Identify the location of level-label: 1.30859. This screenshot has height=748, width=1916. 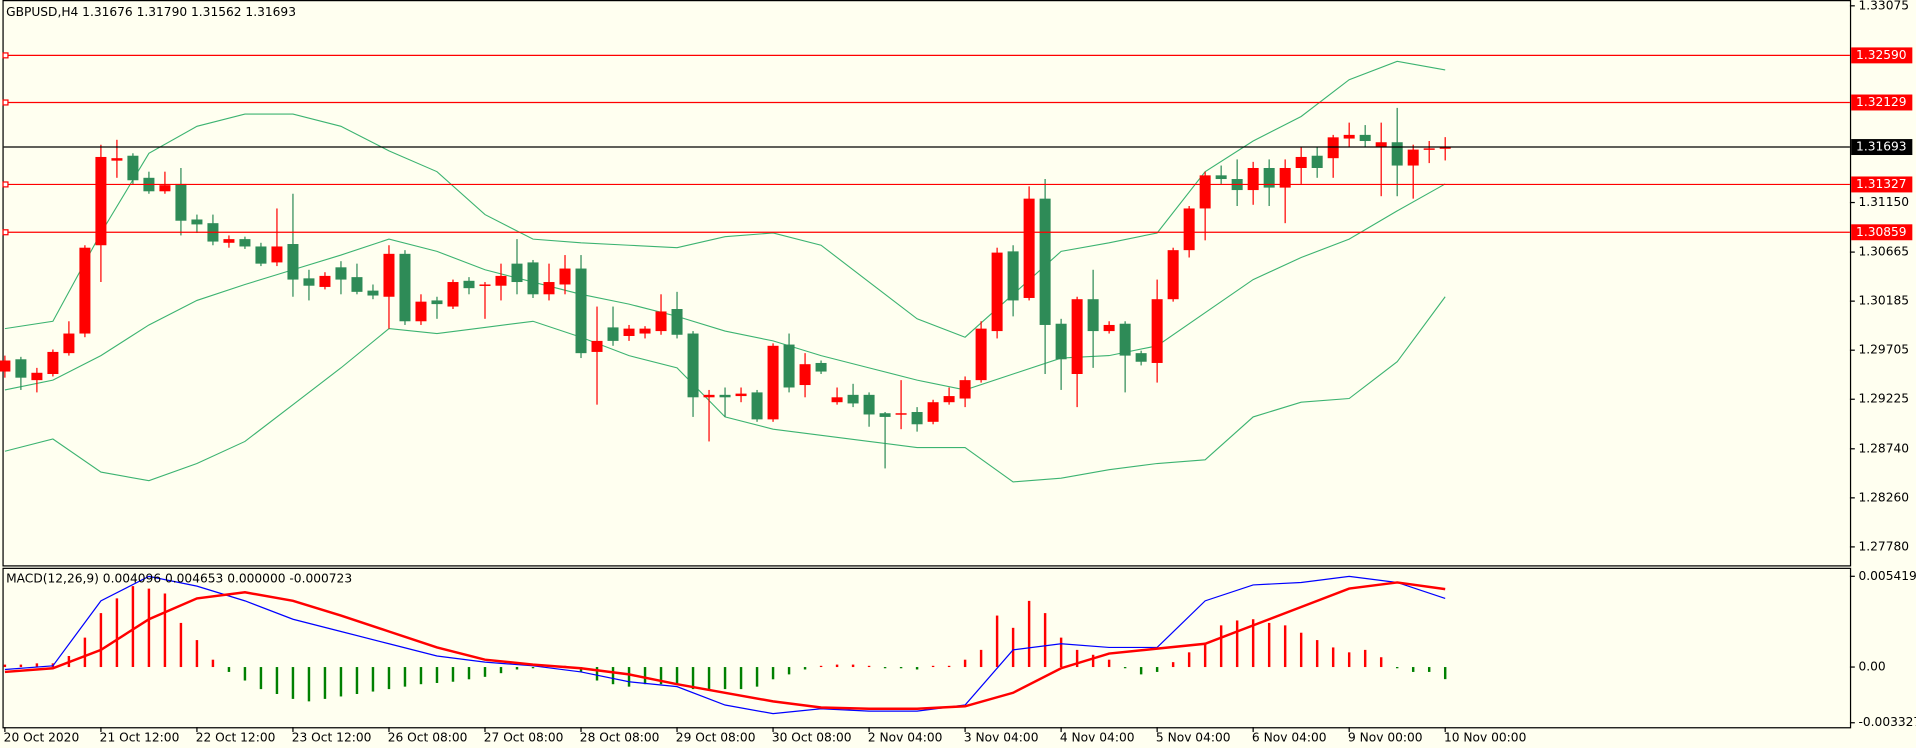
(1881, 232).